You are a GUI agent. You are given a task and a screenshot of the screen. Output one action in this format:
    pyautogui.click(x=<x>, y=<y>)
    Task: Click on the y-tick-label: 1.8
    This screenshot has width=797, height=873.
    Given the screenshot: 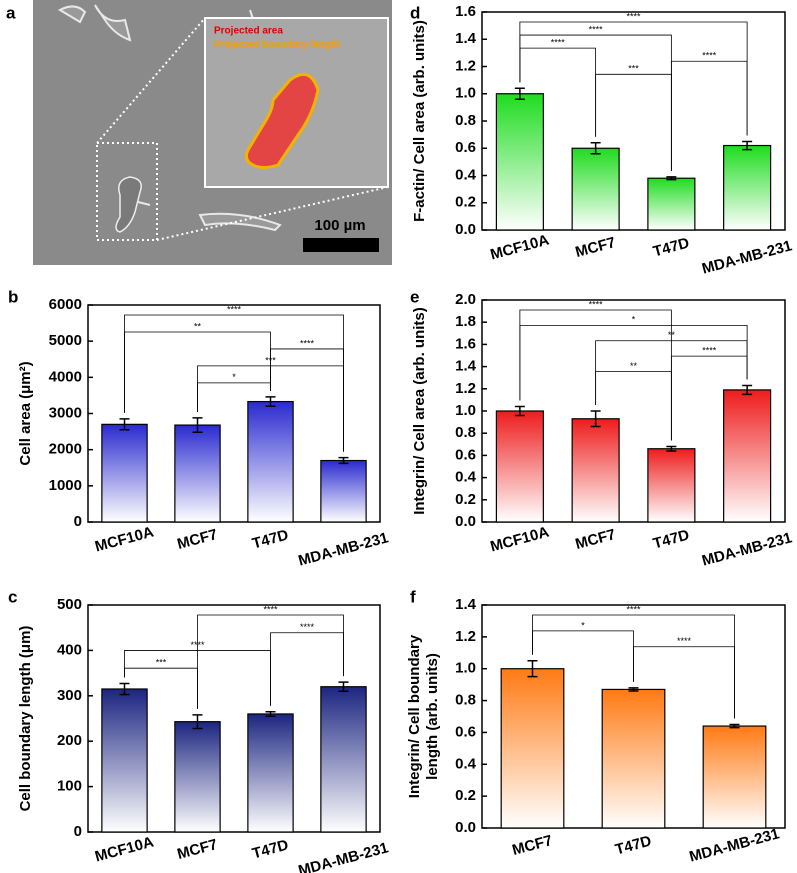 What is the action you would take?
    pyautogui.click(x=465, y=321)
    